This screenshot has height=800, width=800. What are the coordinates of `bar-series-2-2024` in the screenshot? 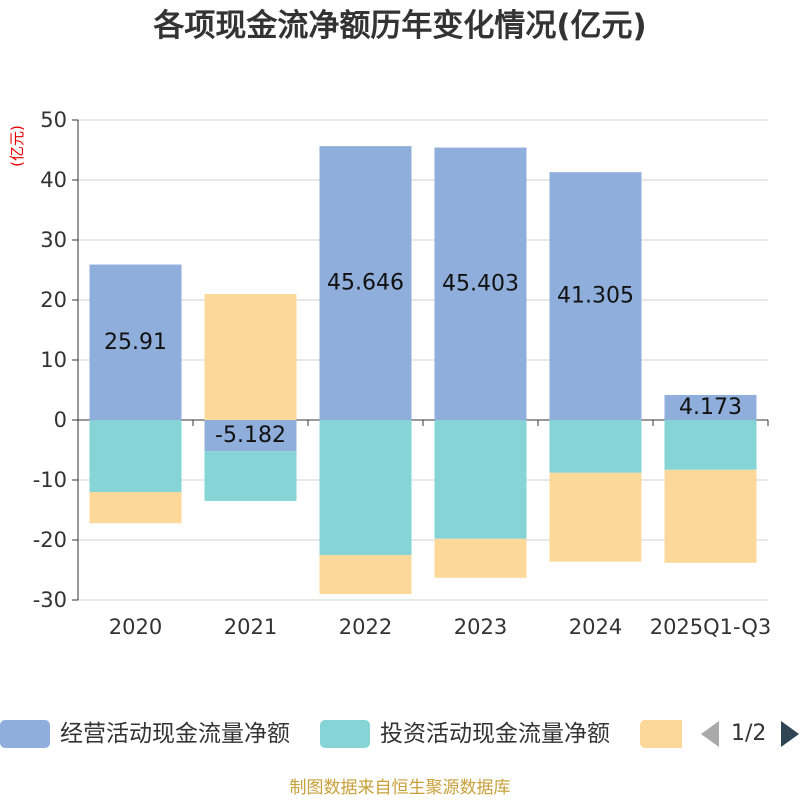 It's located at (595, 517).